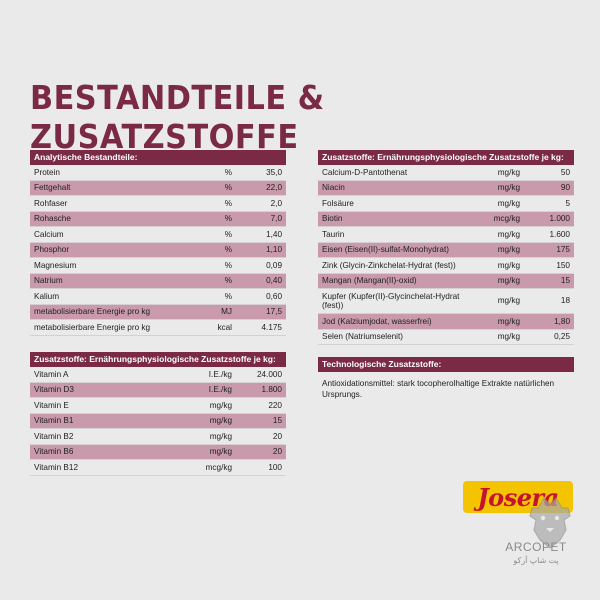 The width and height of the screenshot is (600, 600). Describe the element at coordinates (562, 337) in the screenshot. I see `row-value: 0,25` at that location.